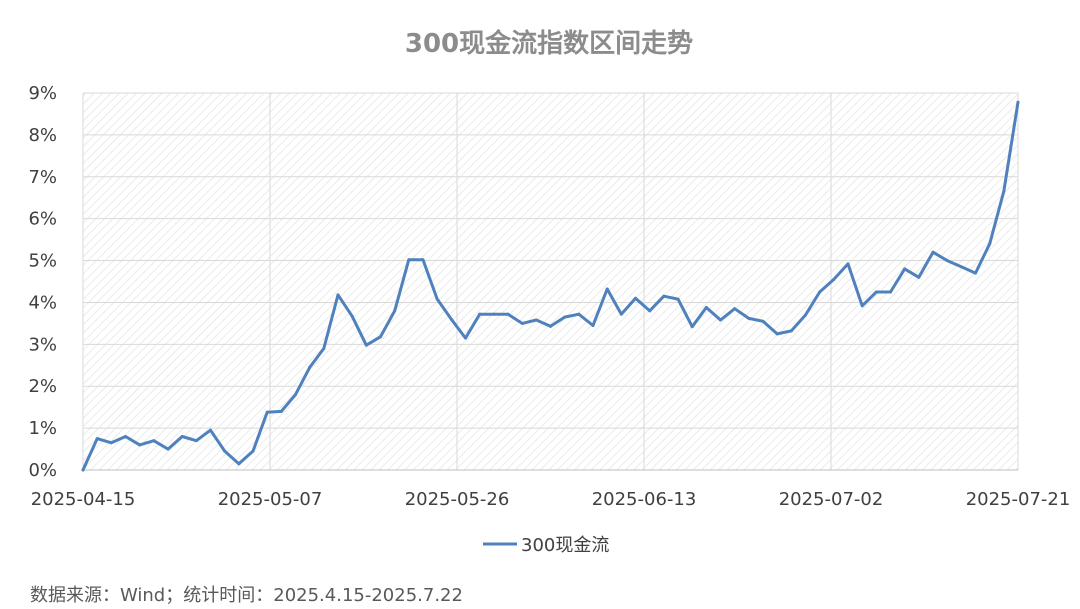 This screenshot has width=1080, height=609. I want to click on y-tick-label: 0%, so click(42, 470).